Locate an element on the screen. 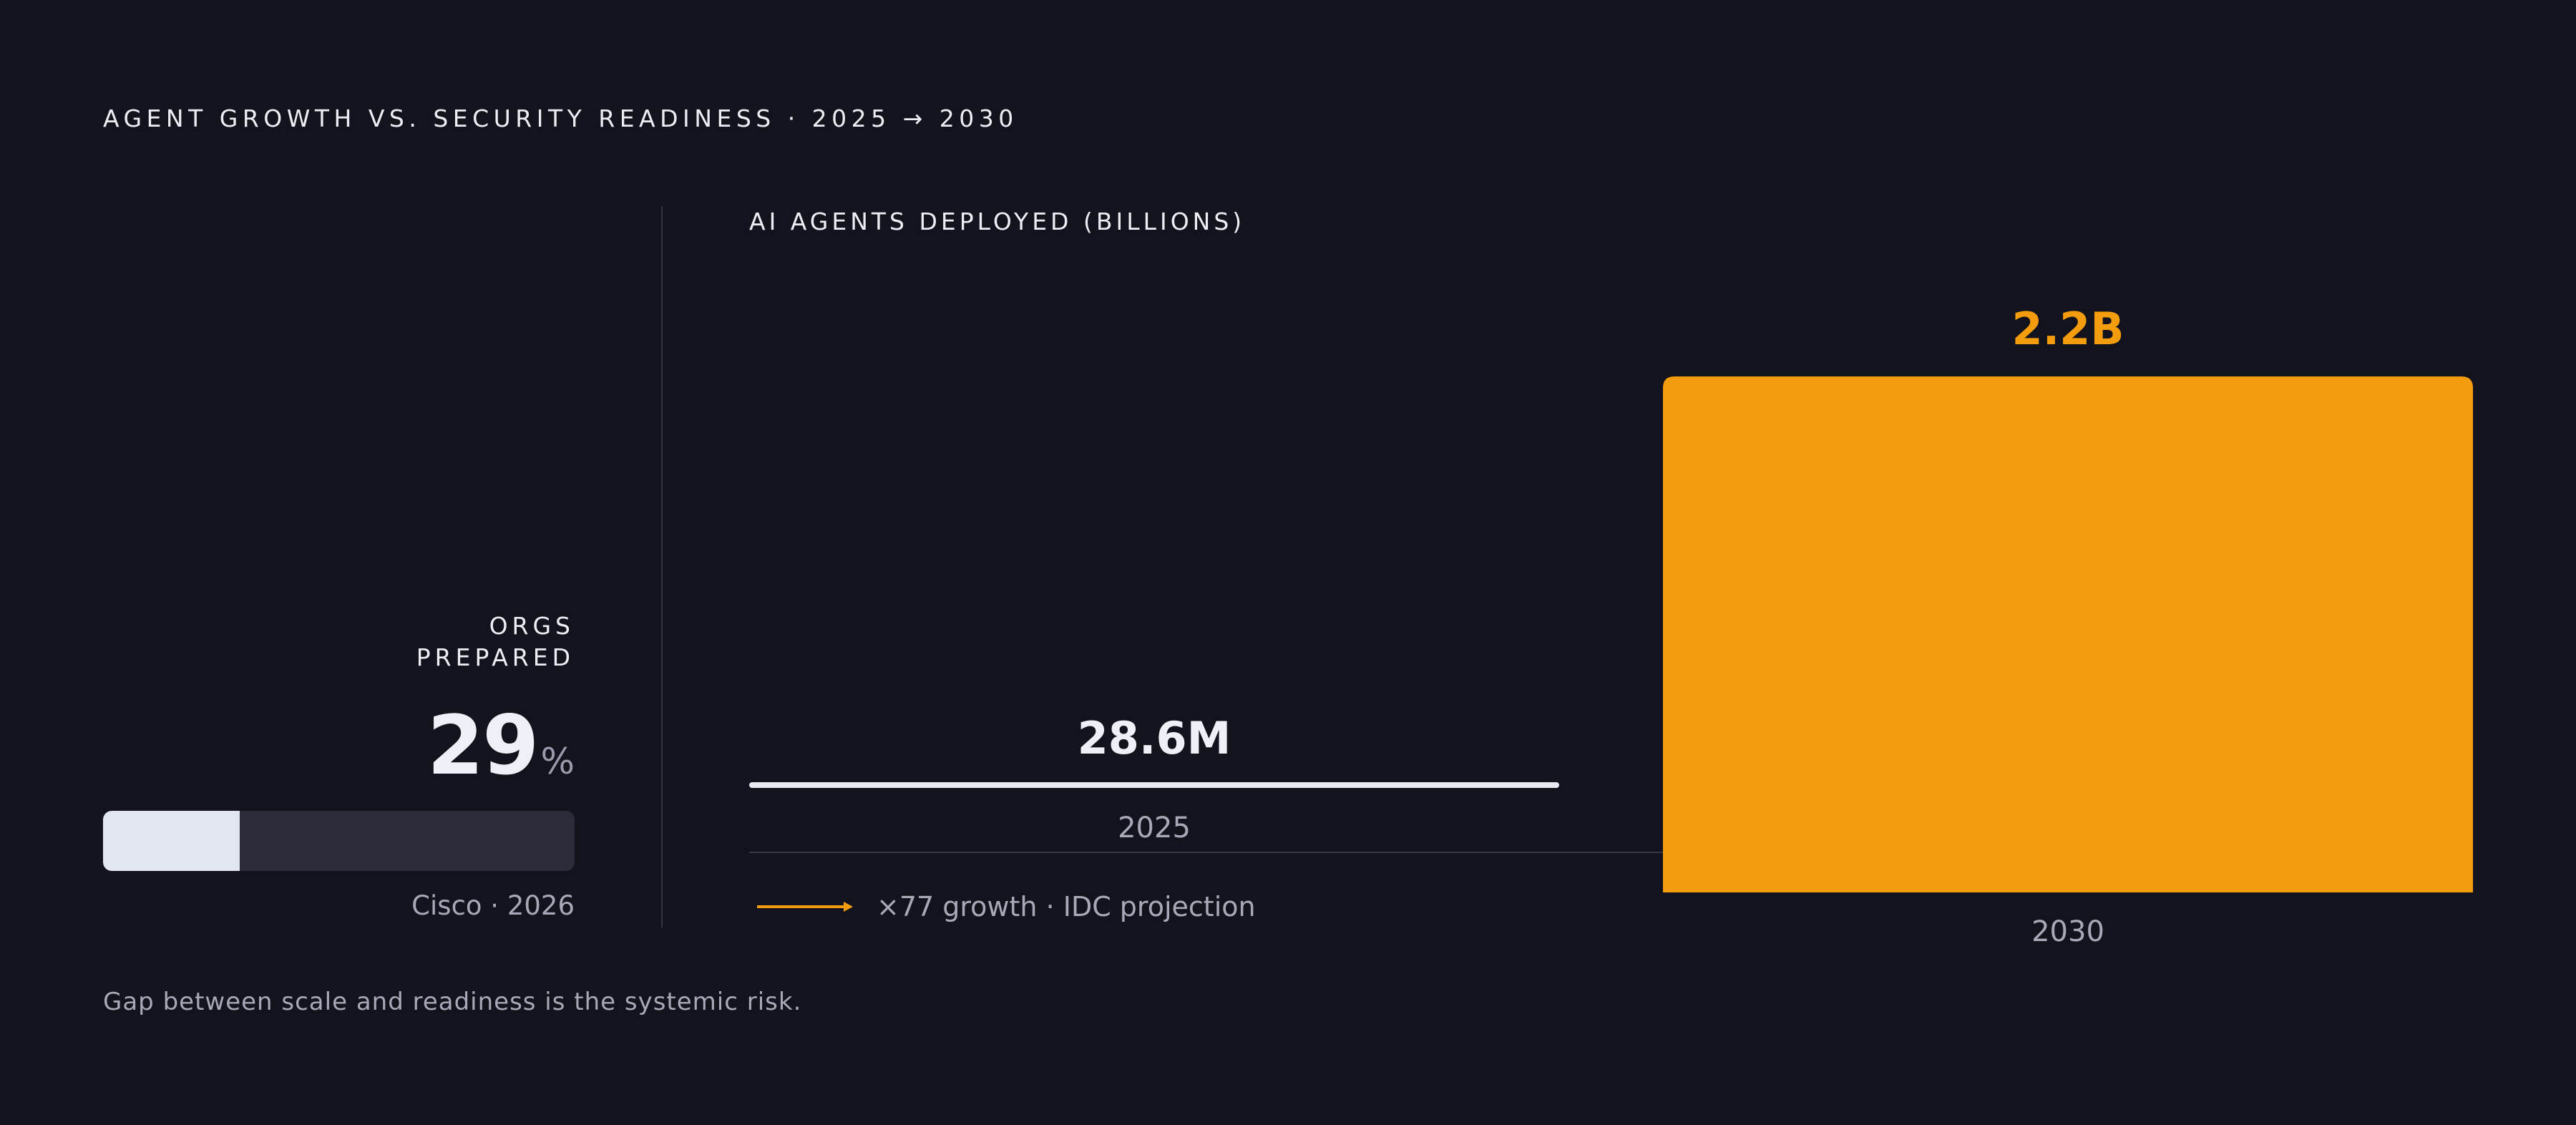 The width and height of the screenshot is (2576, 1125). category-label-2025: 2025 is located at coordinates (1154, 828).